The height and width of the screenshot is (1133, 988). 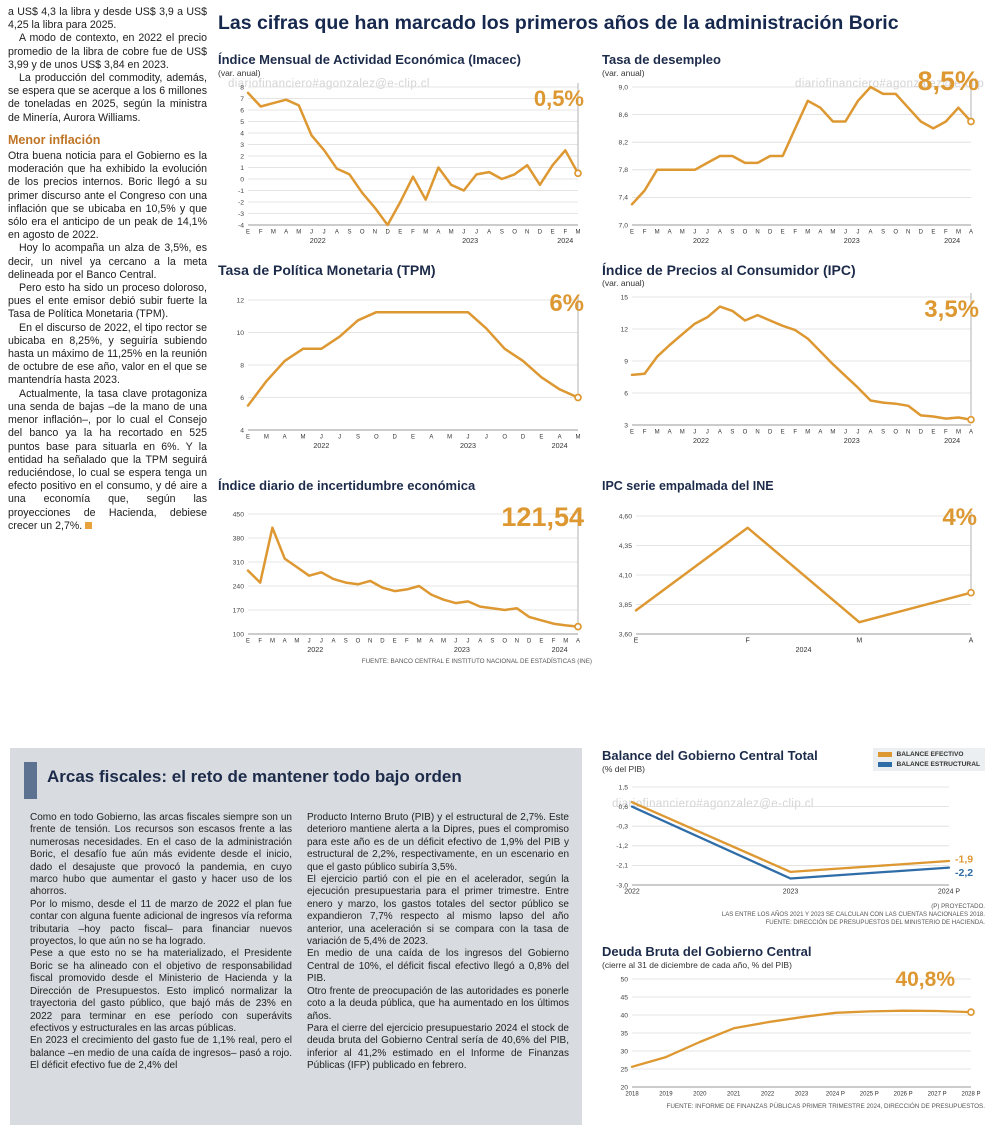 What do you see at coordinates (239, 610) in the screenshot?
I see `y-tick-label: 170` at bounding box center [239, 610].